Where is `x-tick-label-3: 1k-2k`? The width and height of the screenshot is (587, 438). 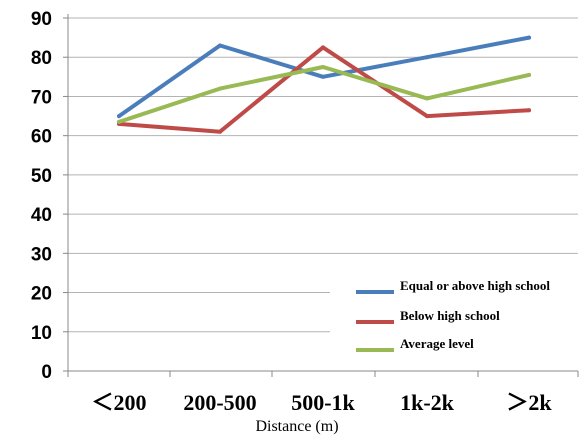
x-tick-label-3: 1k-2k is located at coordinates (427, 402).